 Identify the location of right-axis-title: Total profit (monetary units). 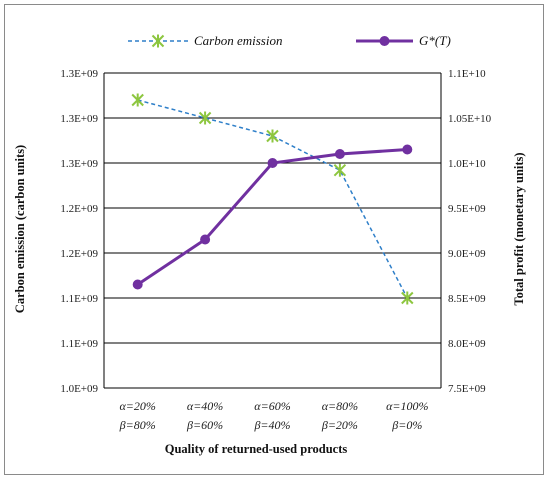
(519, 228).